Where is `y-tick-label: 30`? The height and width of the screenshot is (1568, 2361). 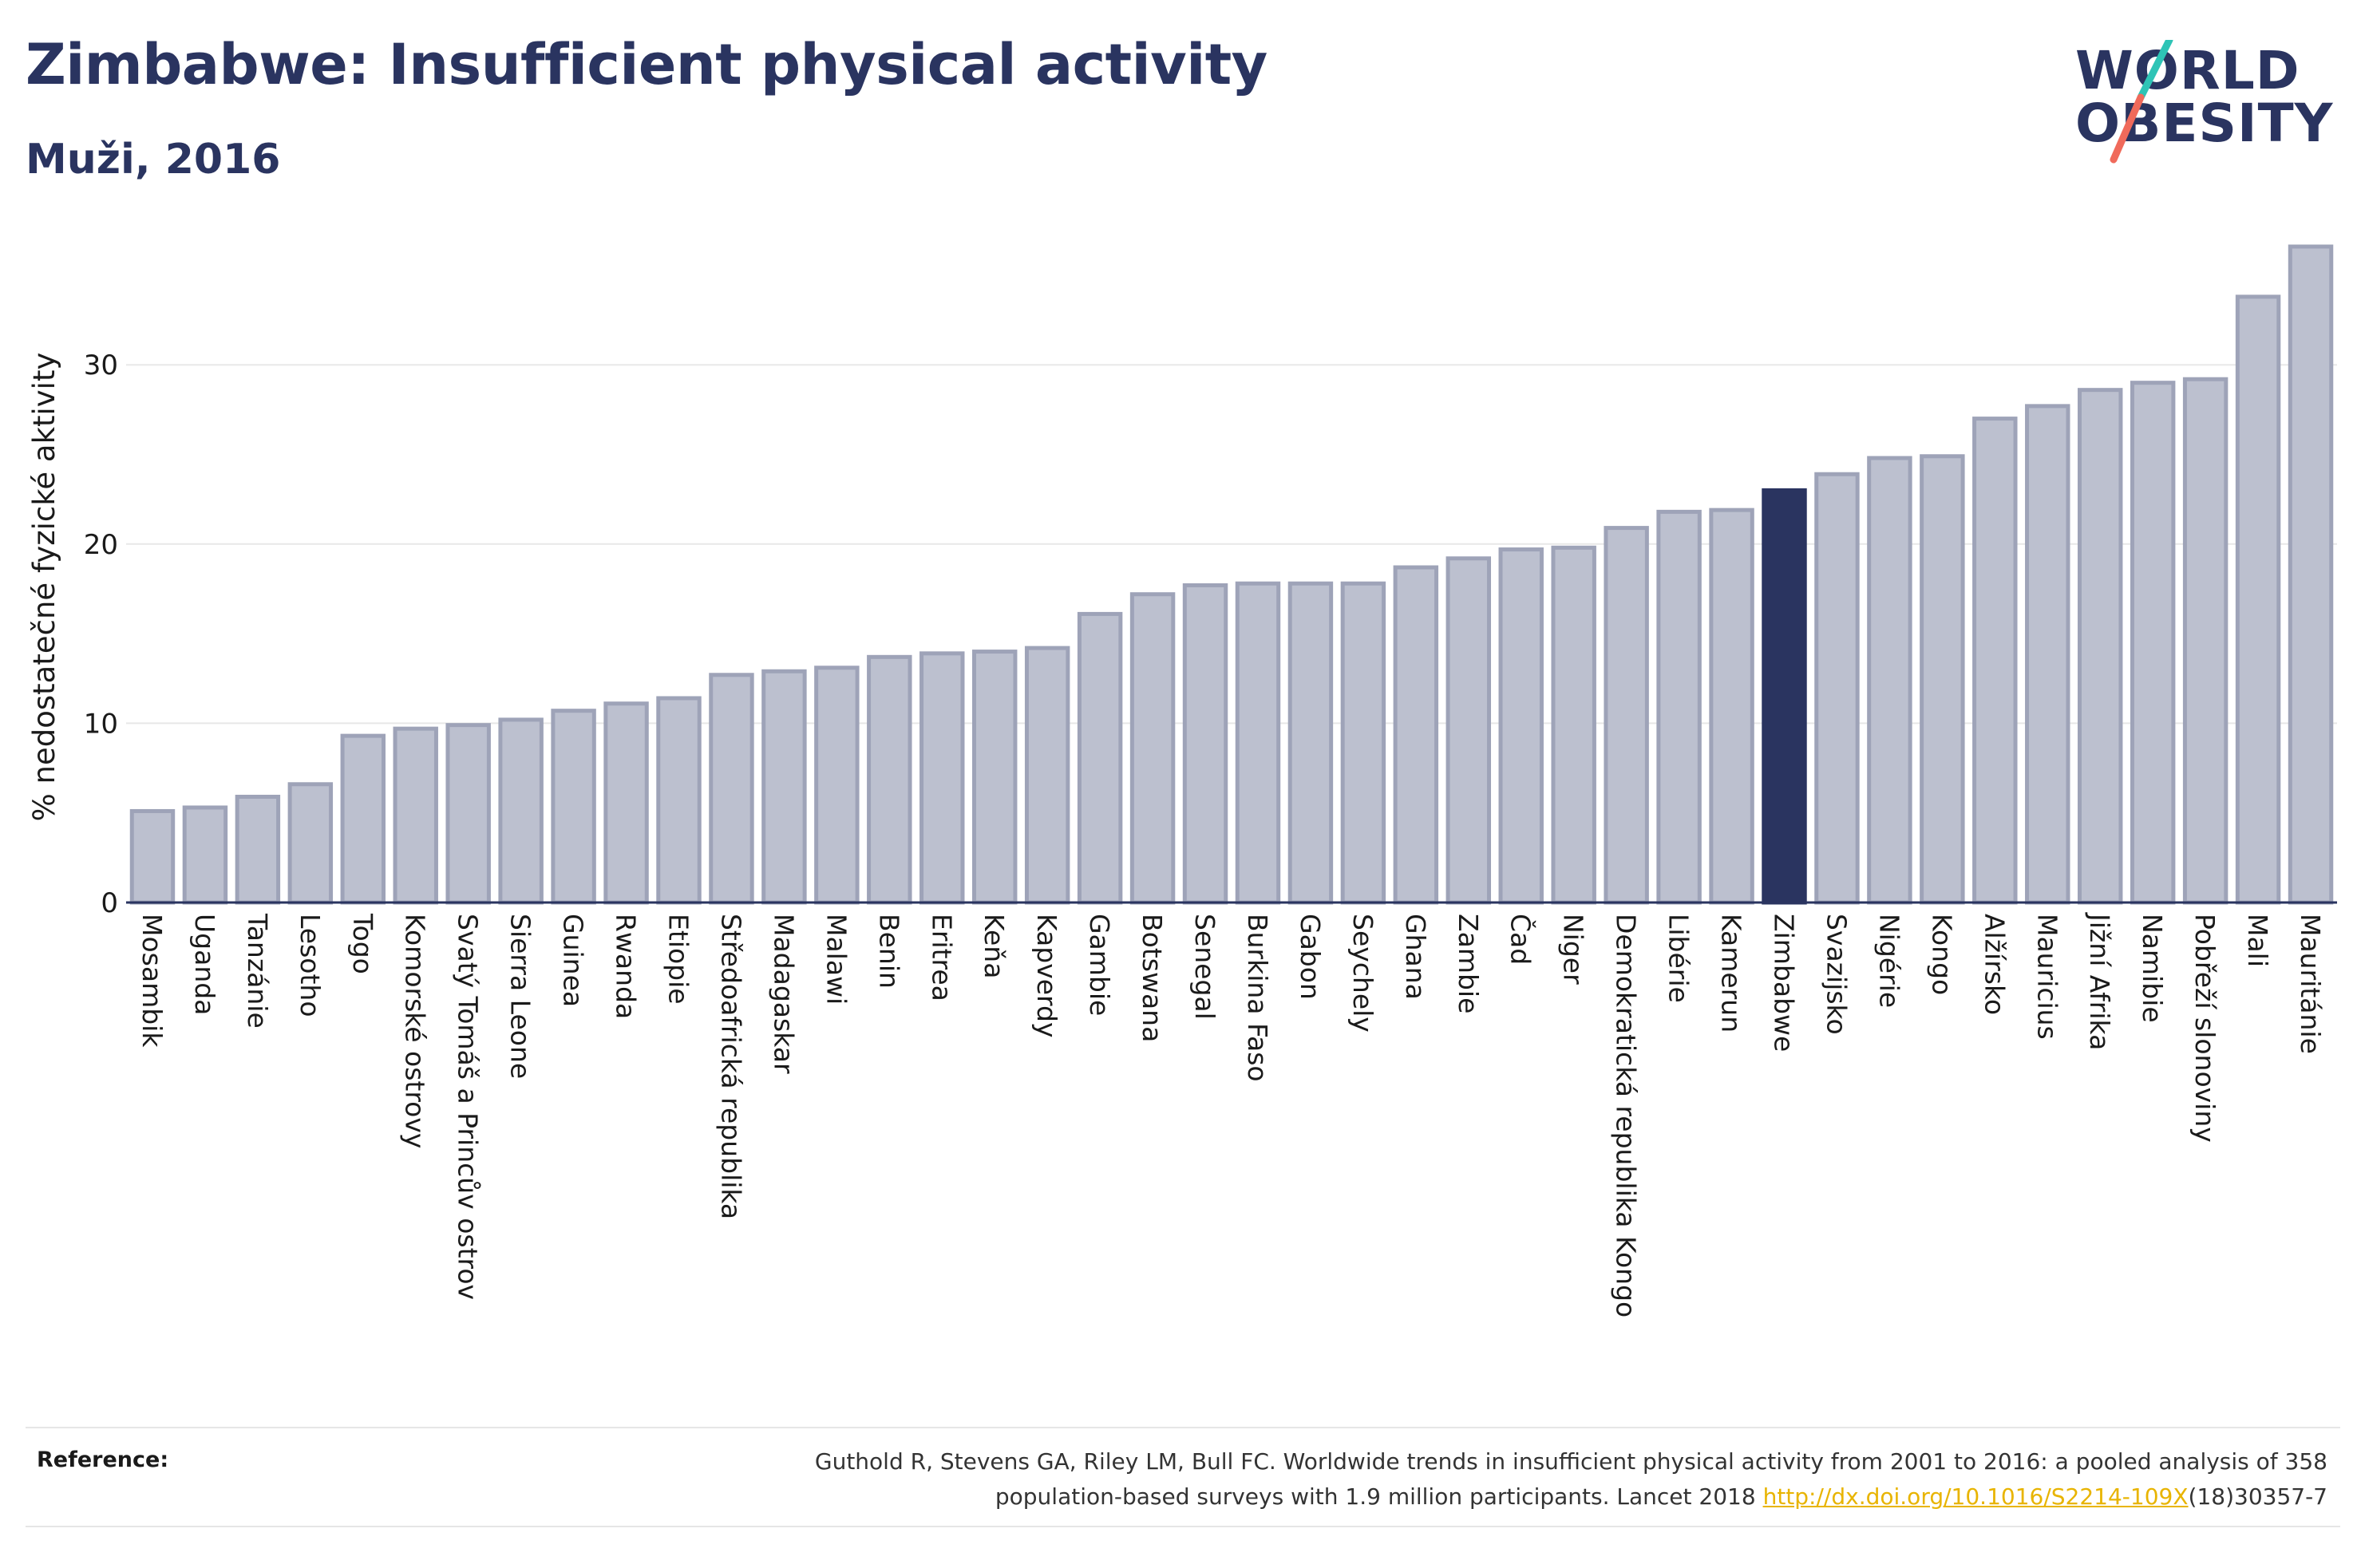
y-tick-label: 30 is located at coordinates (101, 365).